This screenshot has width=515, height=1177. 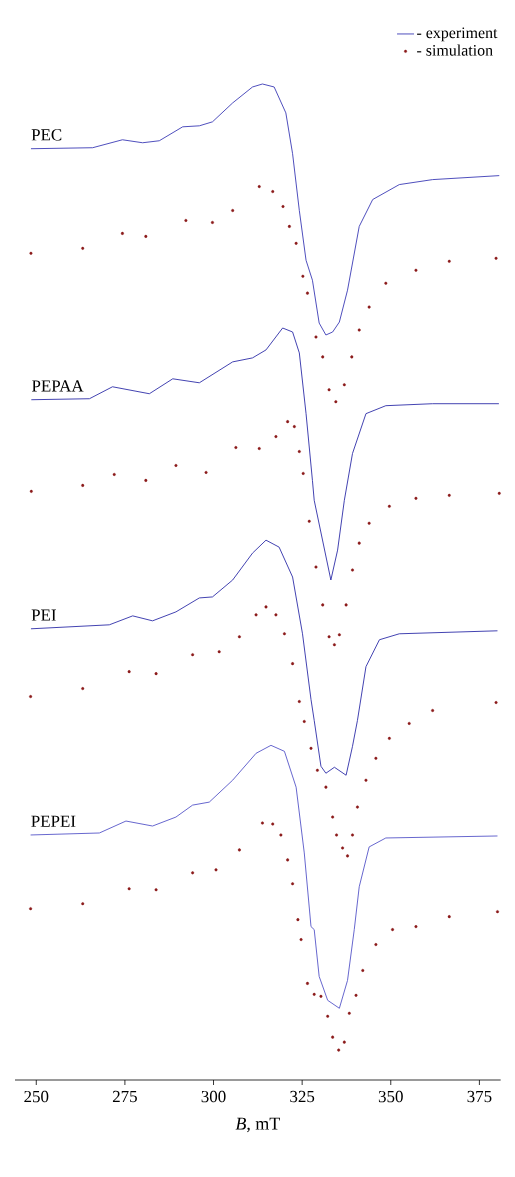 What do you see at coordinates (455, 50) in the screenshot?
I see `legend-label: - simulation` at bounding box center [455, 50].